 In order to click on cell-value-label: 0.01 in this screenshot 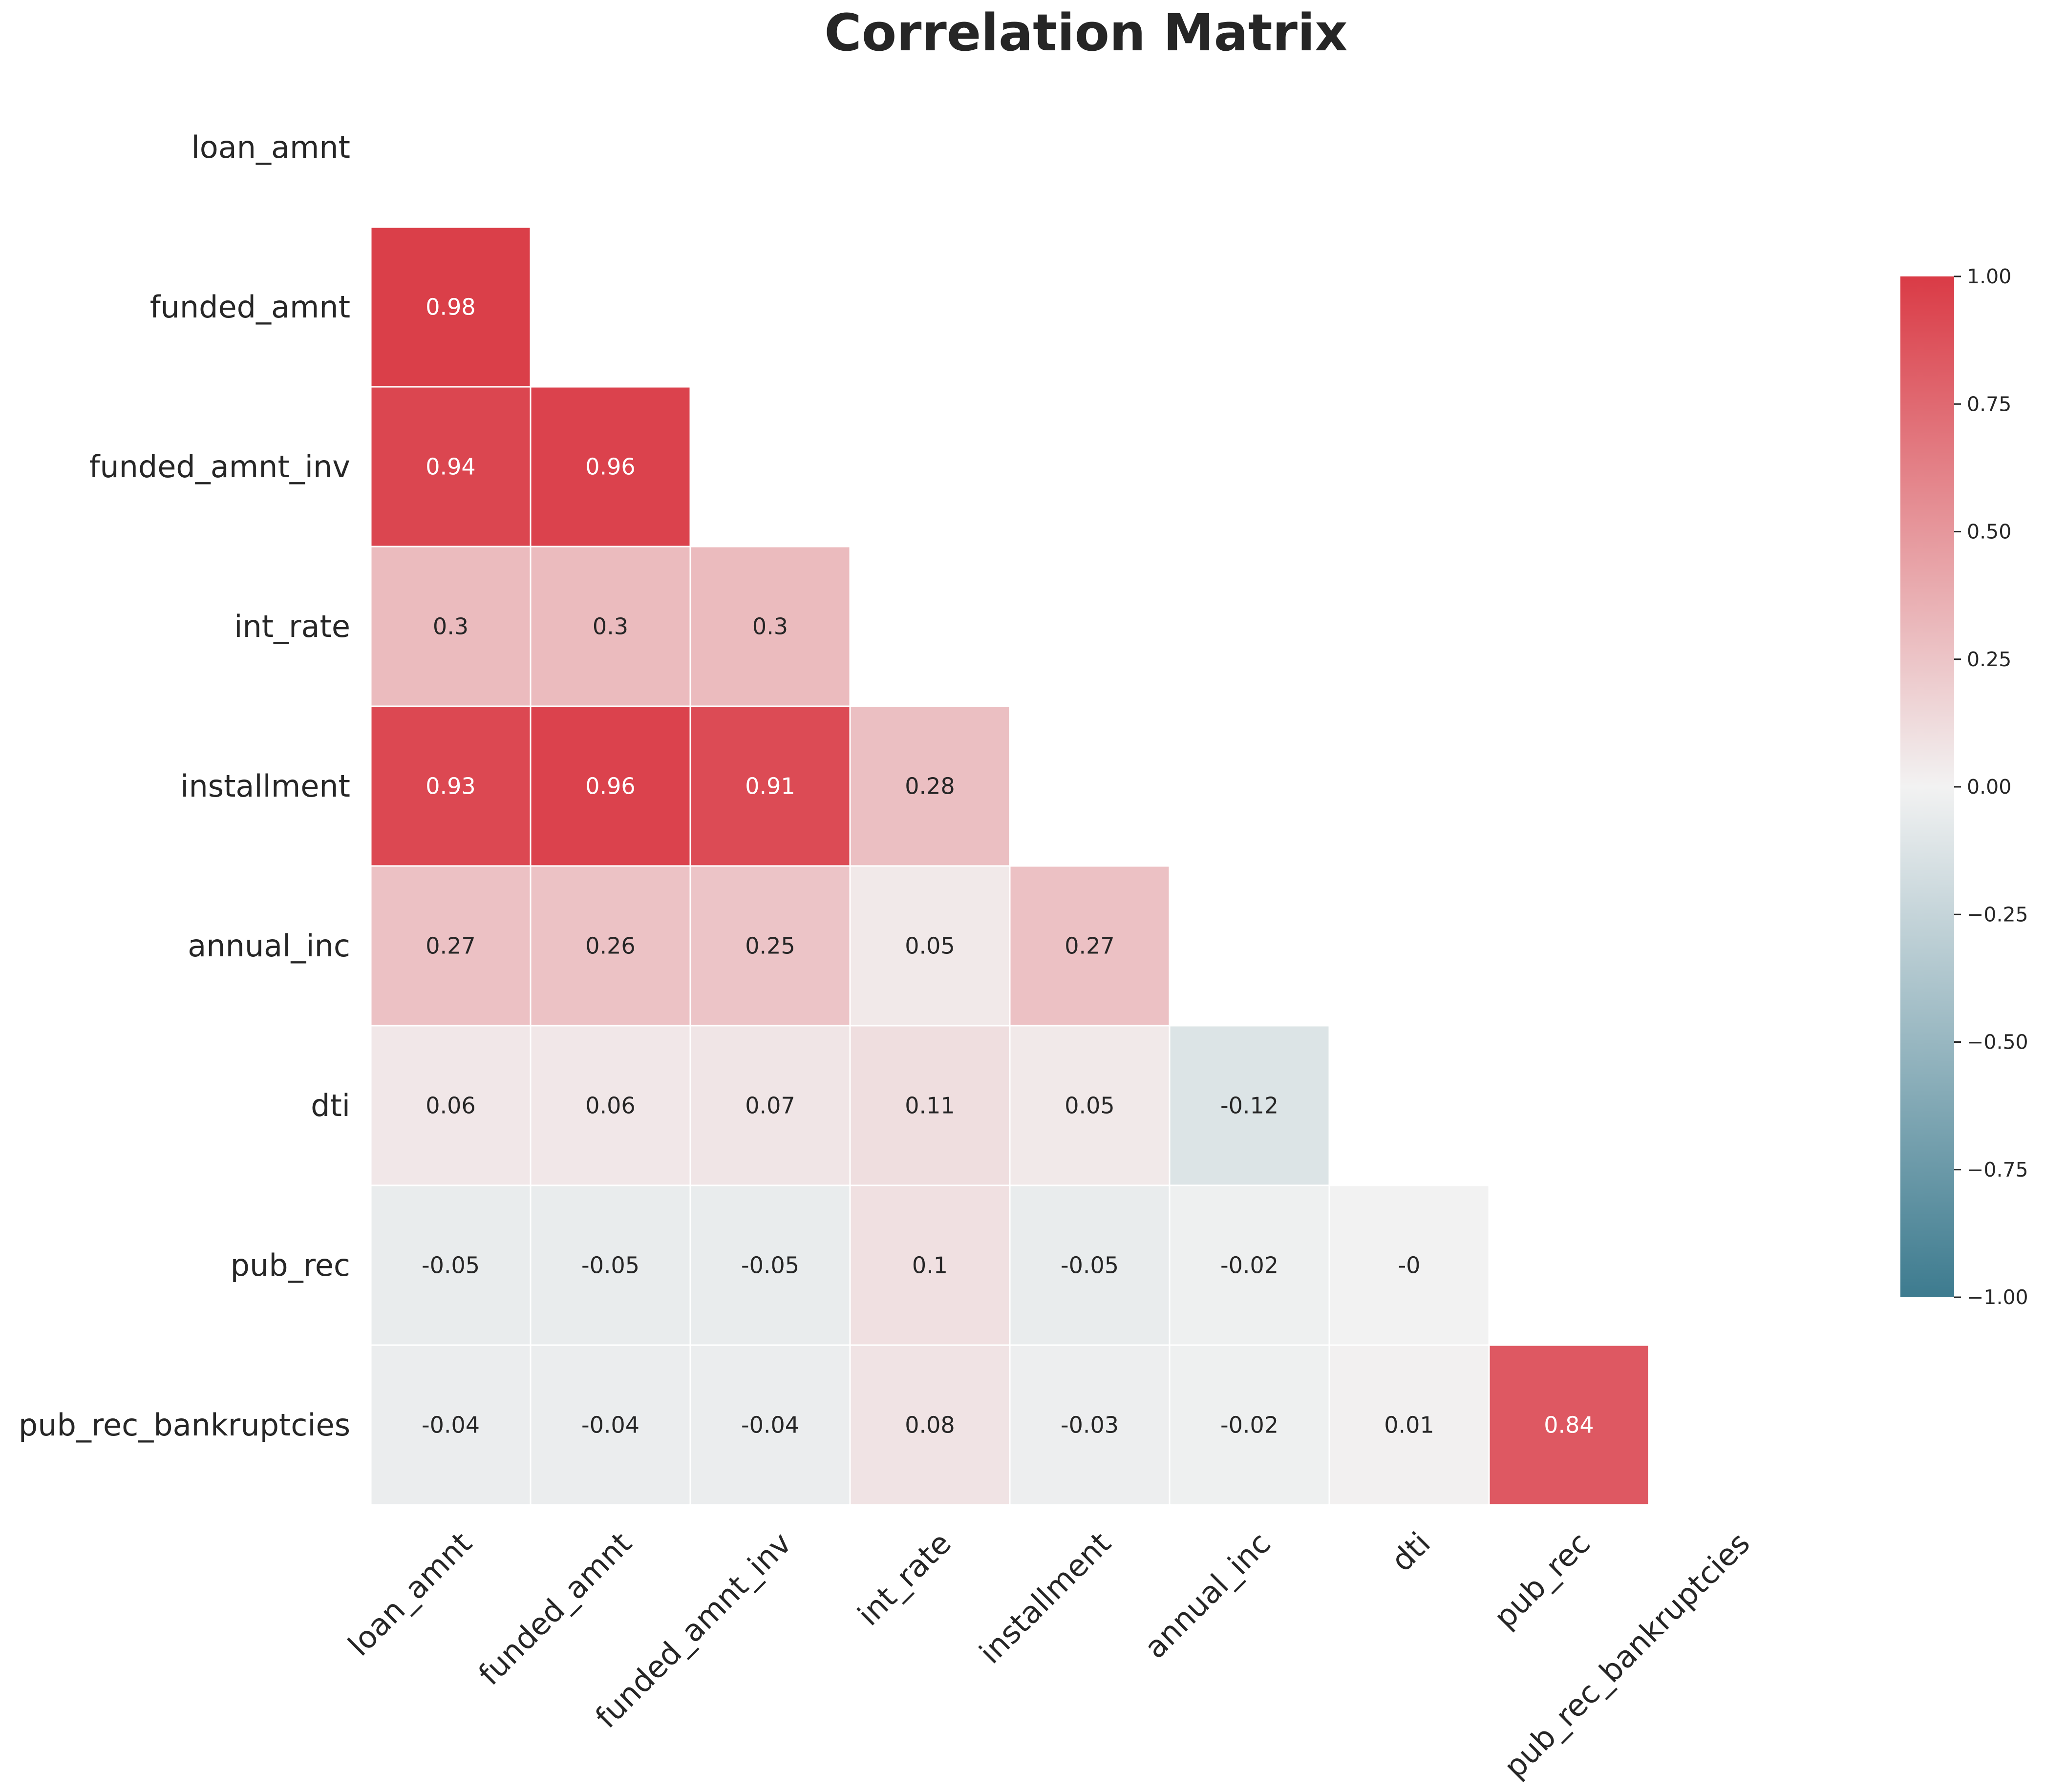, I will do `click(1409, 1425)`.